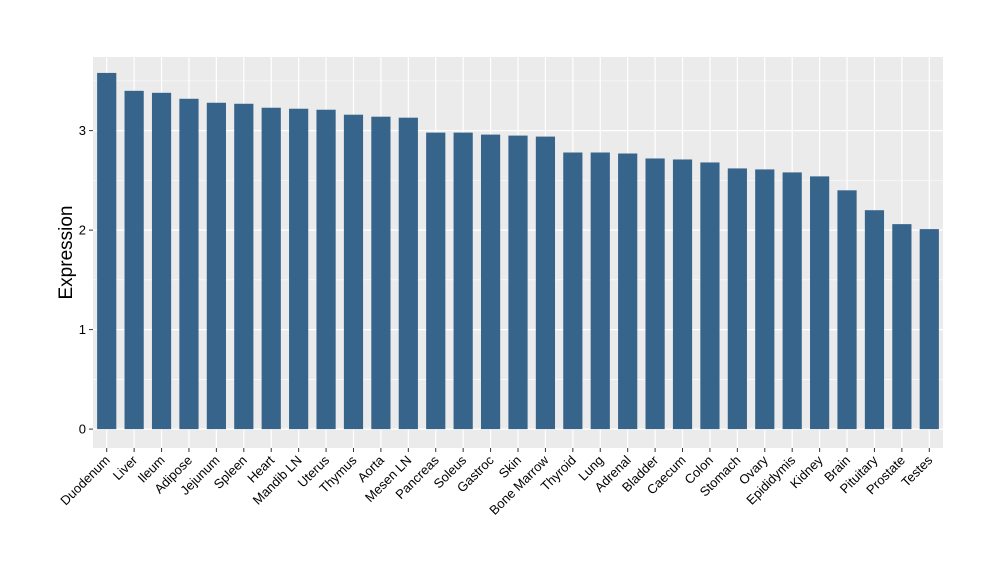 This screenshot has width=1000, height=585. What do you see at coordinates (66, 253) in the screenshot?
I see `y-axis-title: Expression` at bounding box center [66, 253].